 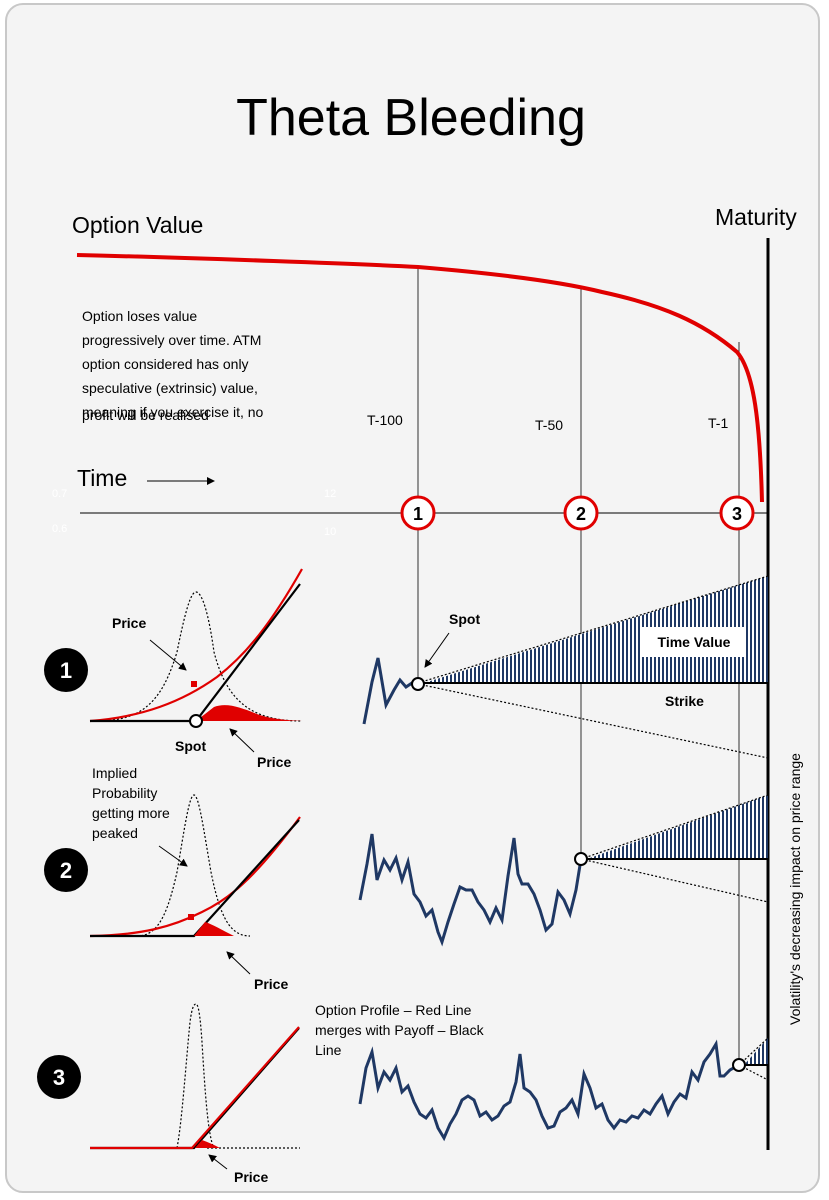 I want to click on p1-option-profile, so click(x=196, y=645).